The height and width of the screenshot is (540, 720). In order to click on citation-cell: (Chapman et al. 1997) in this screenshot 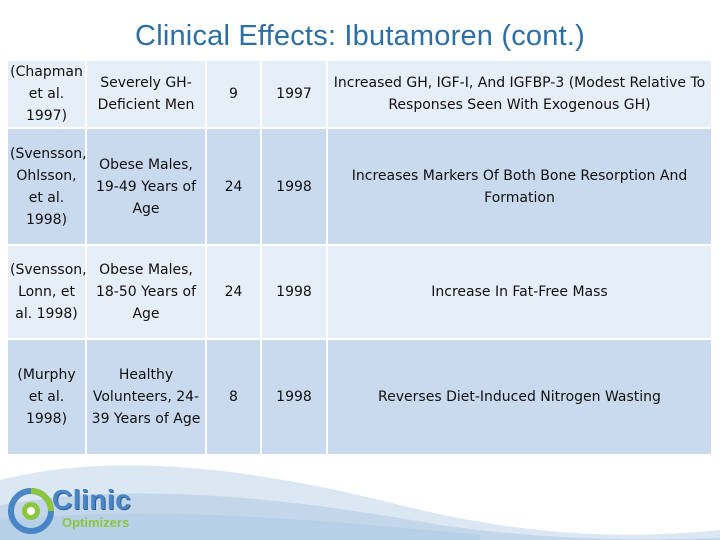, I will do `click(46, 94)`.